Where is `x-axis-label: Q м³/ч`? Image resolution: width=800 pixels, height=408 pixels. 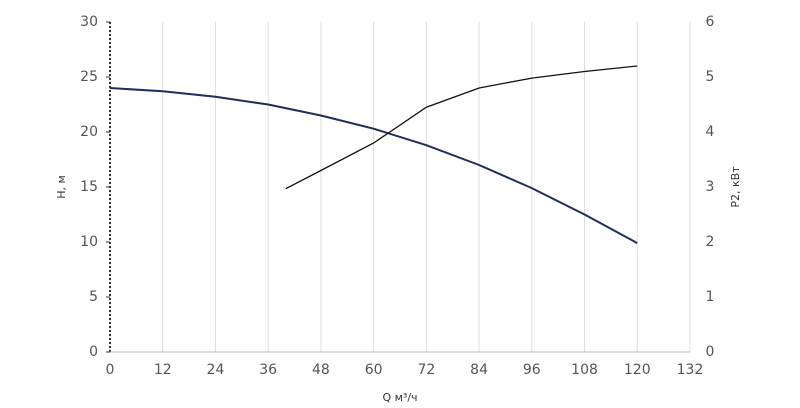 x-axis-label: Q м³/ч is located at coordinates (399, 397).